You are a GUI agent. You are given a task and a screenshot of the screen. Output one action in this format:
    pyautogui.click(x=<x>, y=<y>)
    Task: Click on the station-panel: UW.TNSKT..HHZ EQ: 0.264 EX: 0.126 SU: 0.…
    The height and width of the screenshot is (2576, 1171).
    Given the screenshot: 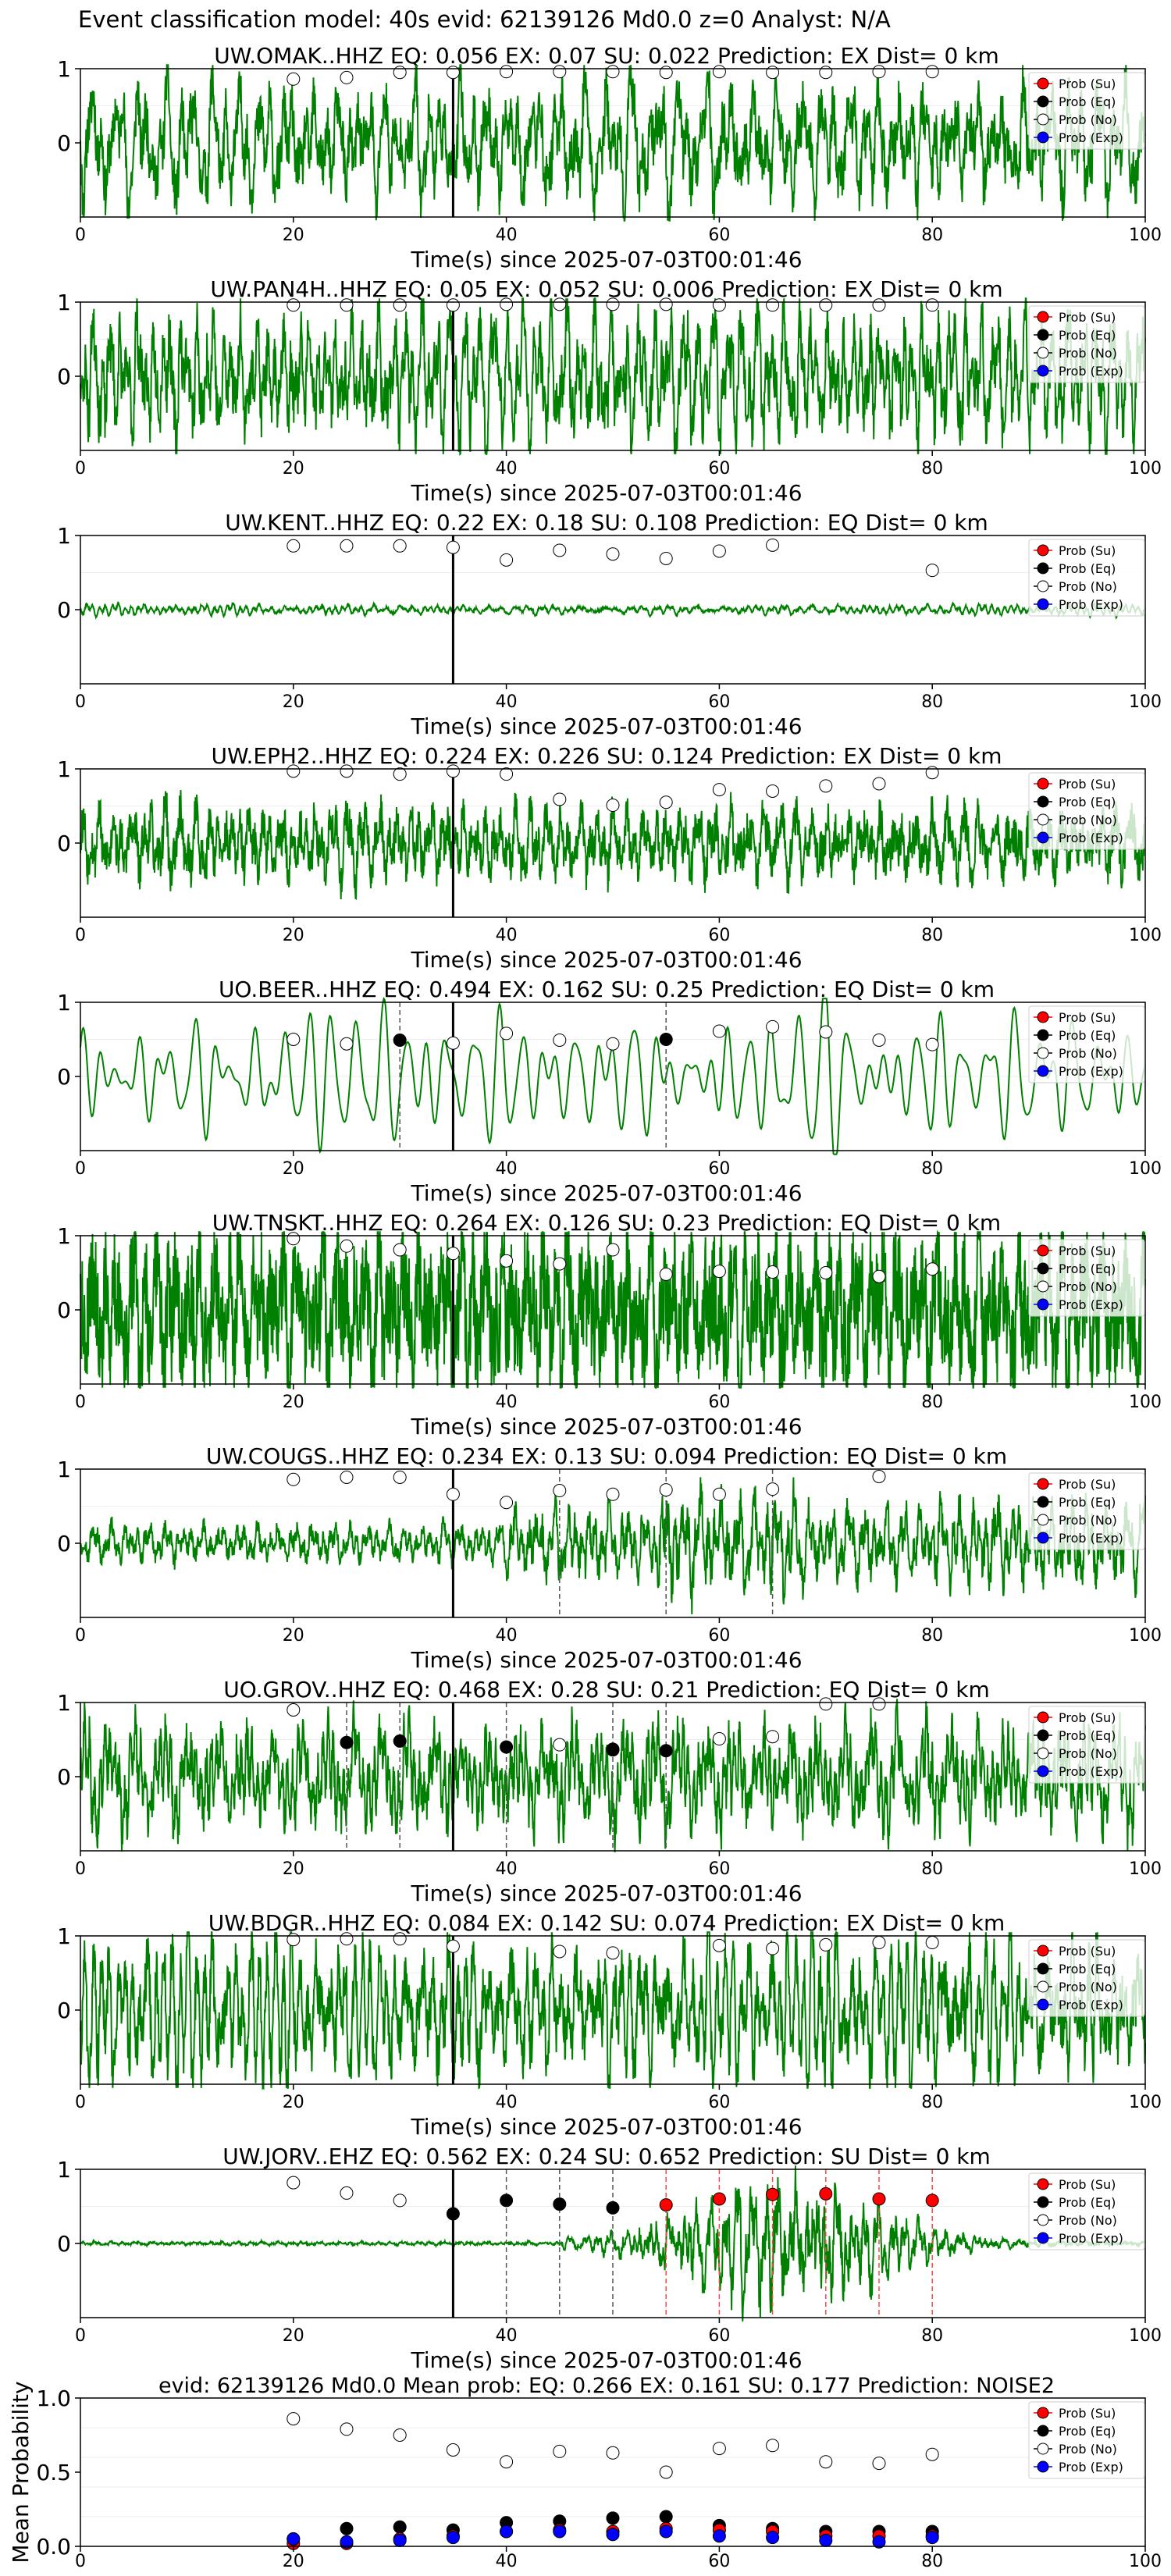 What is the action you would take?
    pyautogui.click(x=609, y=1324)
    